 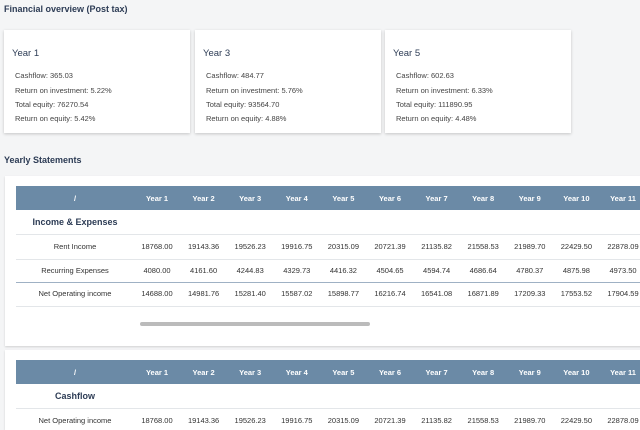 What do you see at coordinates (243, 104) in the screenshot?
I see `card-metric: Total equity: 93564.70` at bounding box center [243, 104].